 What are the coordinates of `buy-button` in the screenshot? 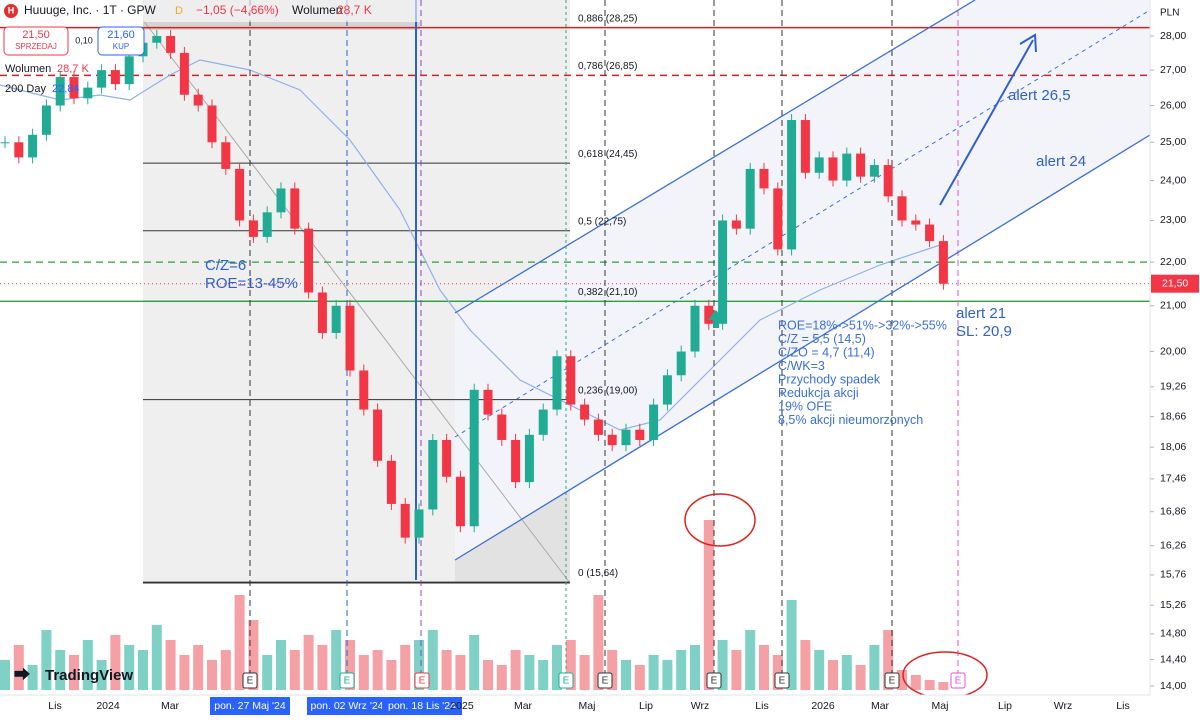 It's located at (121, 41).